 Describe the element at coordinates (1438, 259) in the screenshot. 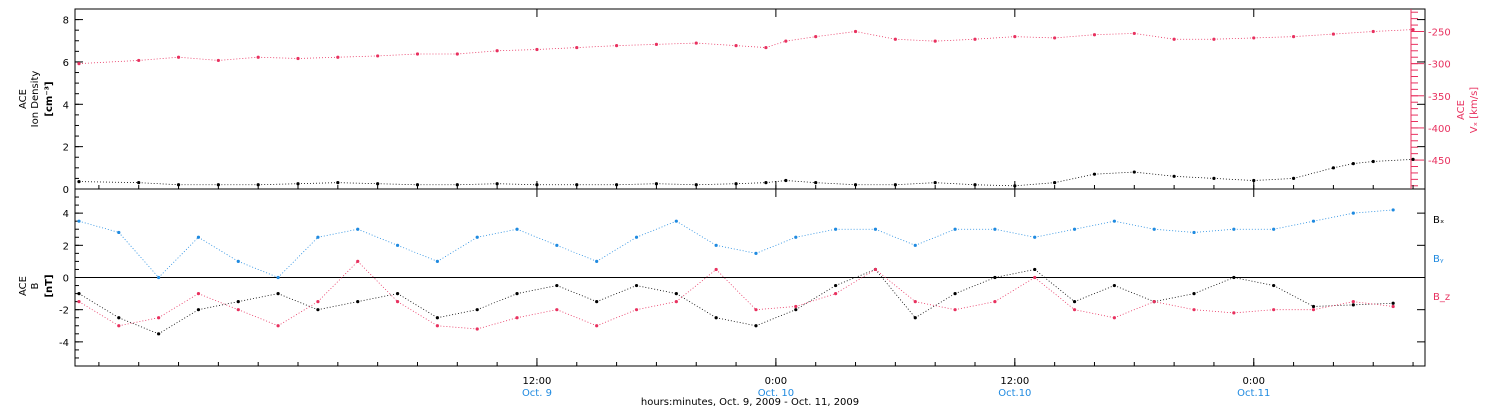

I see `legend-by: Bᵧ` at that location.